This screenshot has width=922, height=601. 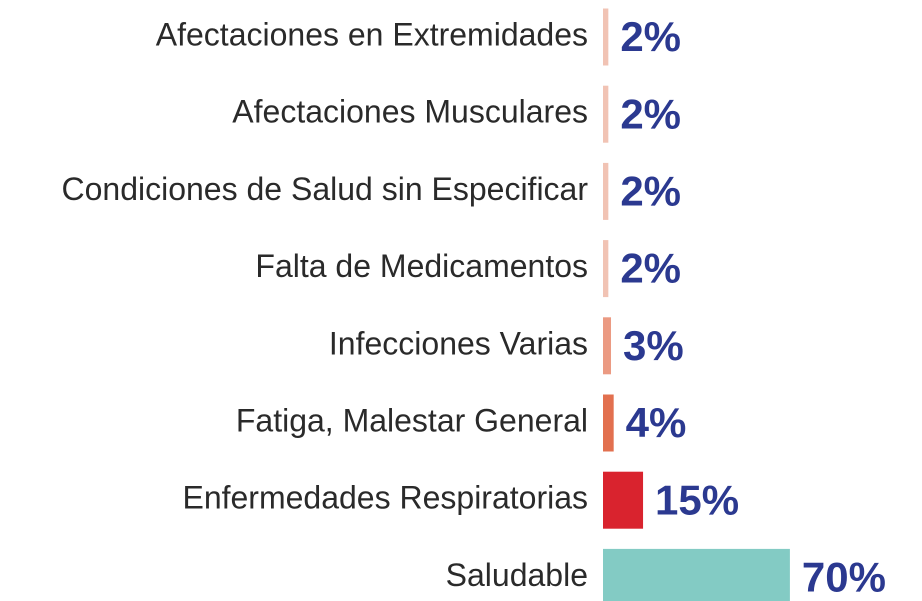 What do you see at coordinates (458, 343) in the screenshot?
I see `category-label: Infecciones Varias` at bounding box center [458, 343].